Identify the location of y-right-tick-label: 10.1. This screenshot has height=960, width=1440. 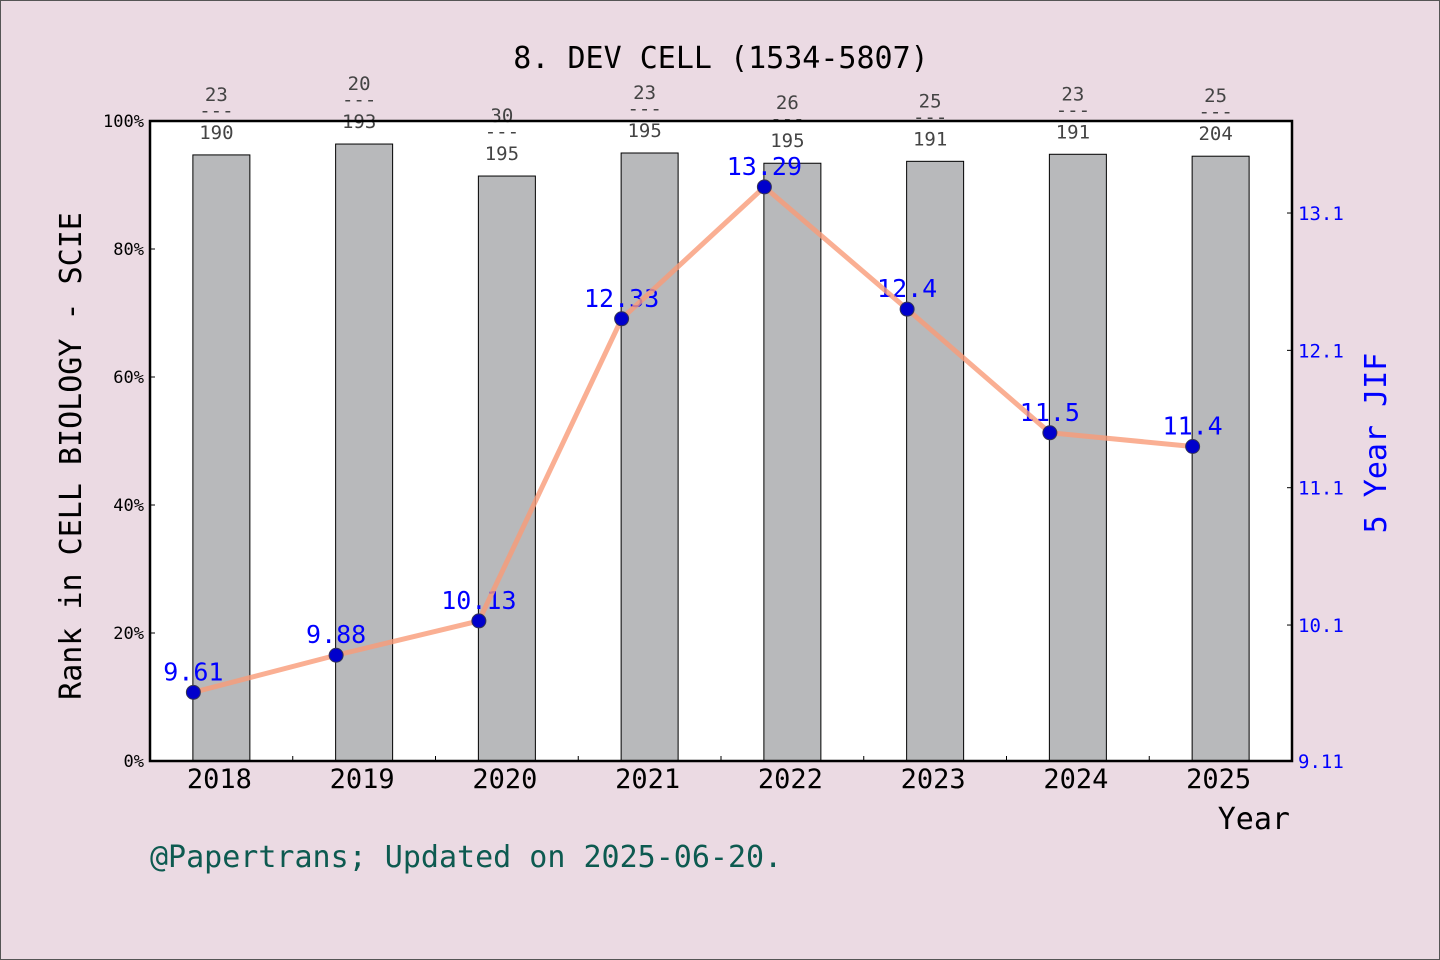
(1321, 626).